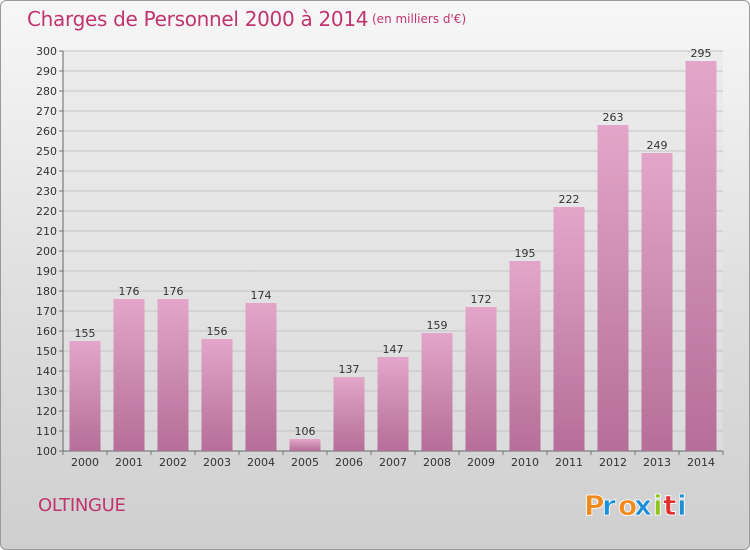  I want to click on data-label: 174, so click(261, 295).